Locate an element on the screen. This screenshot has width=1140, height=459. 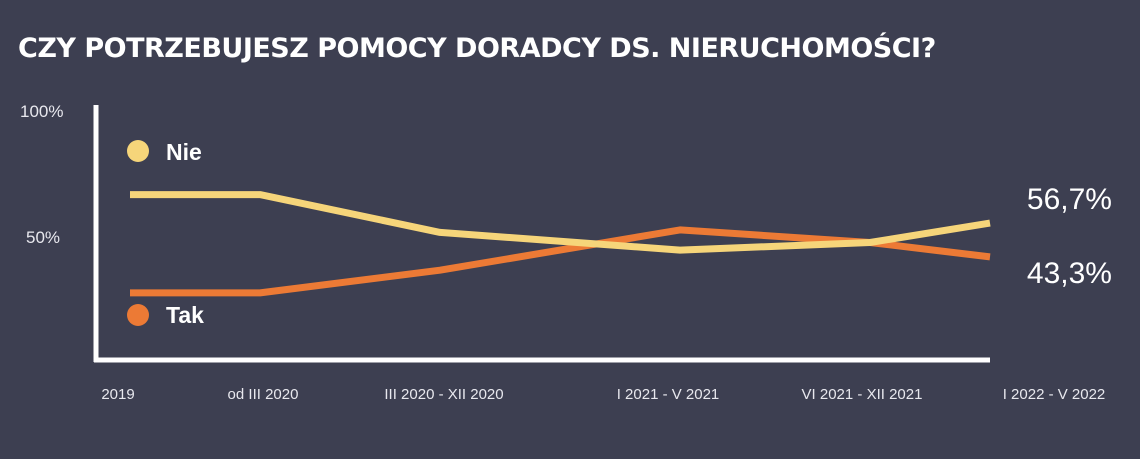
series-line-nie is located at coordinates (560, 222).